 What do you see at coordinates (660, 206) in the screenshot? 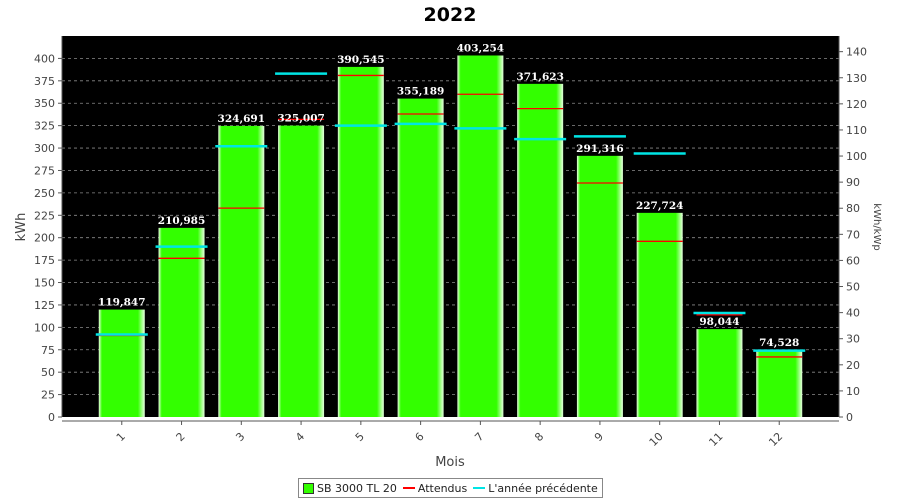
I see `data-label: 227,724` at bounding box center [660, 206].